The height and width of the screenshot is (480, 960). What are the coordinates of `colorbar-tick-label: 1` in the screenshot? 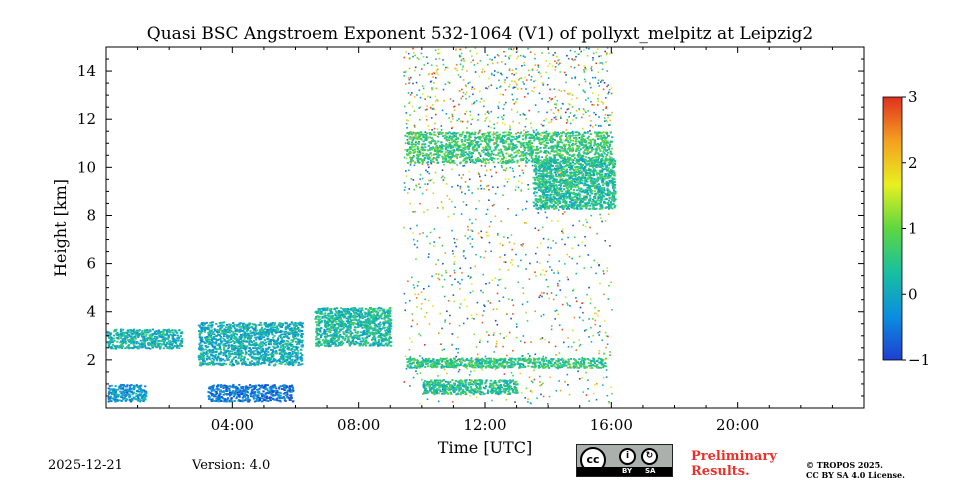 It's located at (913, 229).